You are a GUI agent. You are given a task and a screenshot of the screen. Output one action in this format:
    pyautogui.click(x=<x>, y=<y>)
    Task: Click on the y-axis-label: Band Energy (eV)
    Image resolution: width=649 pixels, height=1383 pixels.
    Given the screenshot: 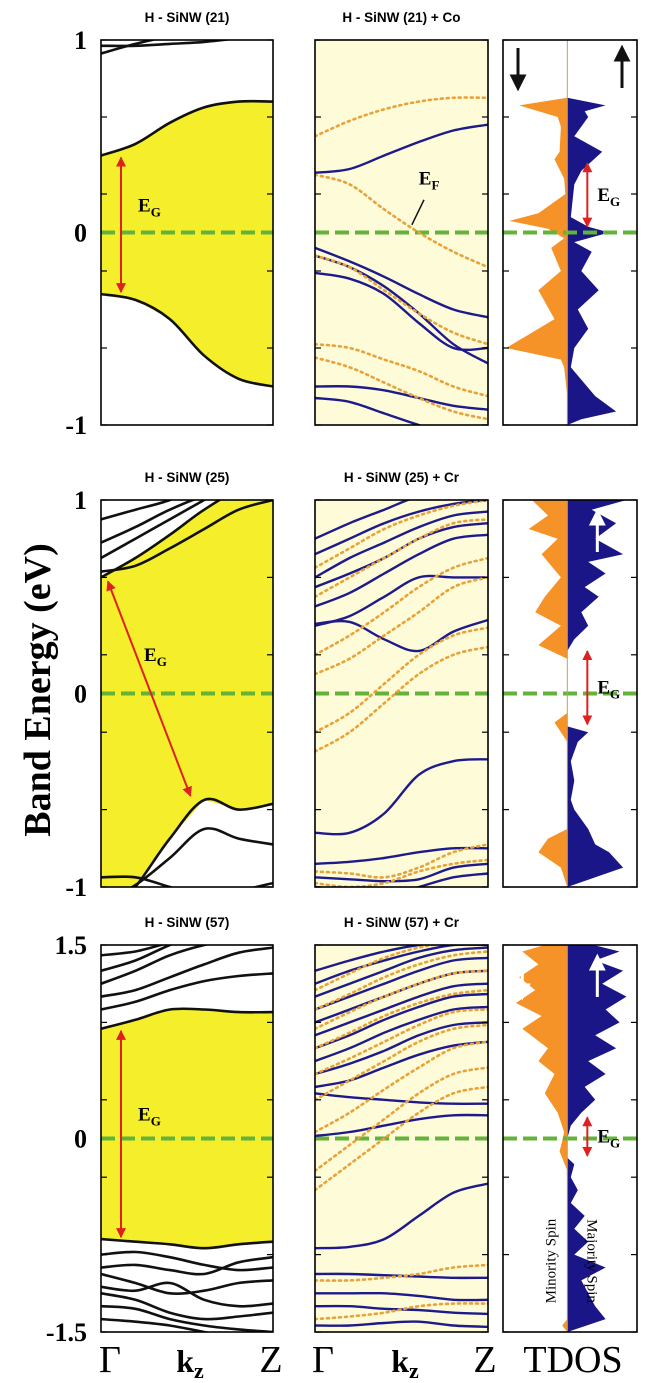 What is the action you would take?
    pyautogui.click(x=38, y=689)
    